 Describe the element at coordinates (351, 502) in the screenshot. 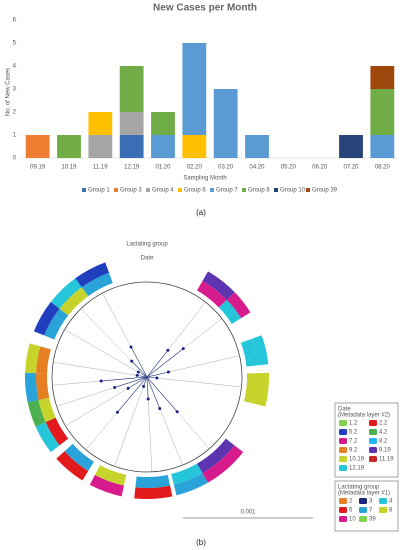

I see `legend-label: 2` at that location.